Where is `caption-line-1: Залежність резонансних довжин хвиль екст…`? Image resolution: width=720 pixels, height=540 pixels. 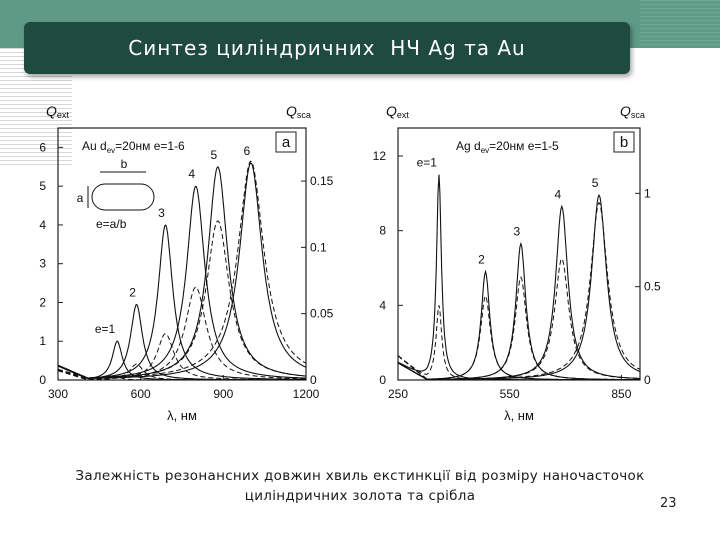 caption-line-1: Залежність резонансних довжин хвиль екст… is located at coordinates (360, 476).